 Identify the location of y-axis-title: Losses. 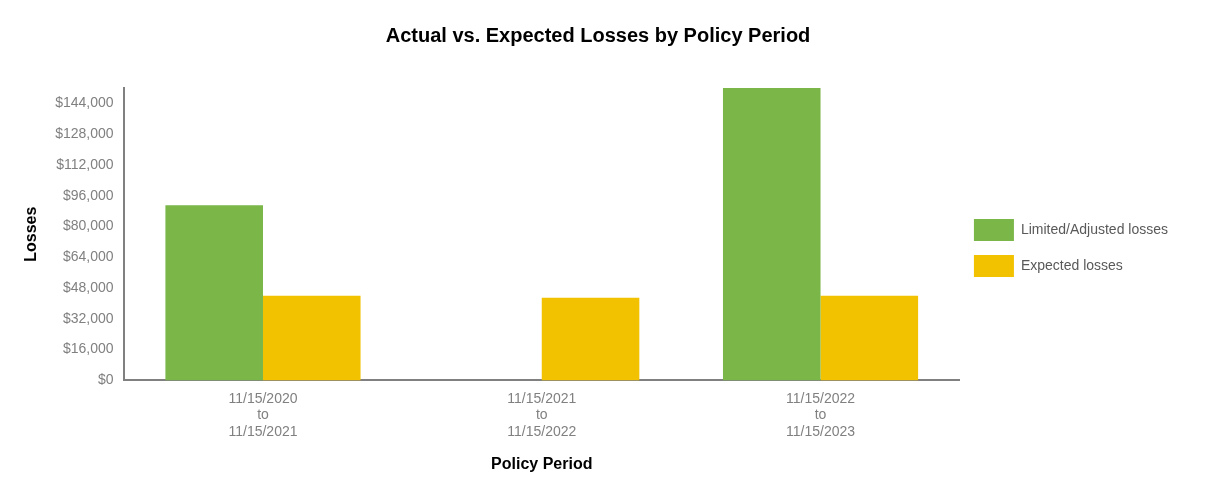
(31, 234).